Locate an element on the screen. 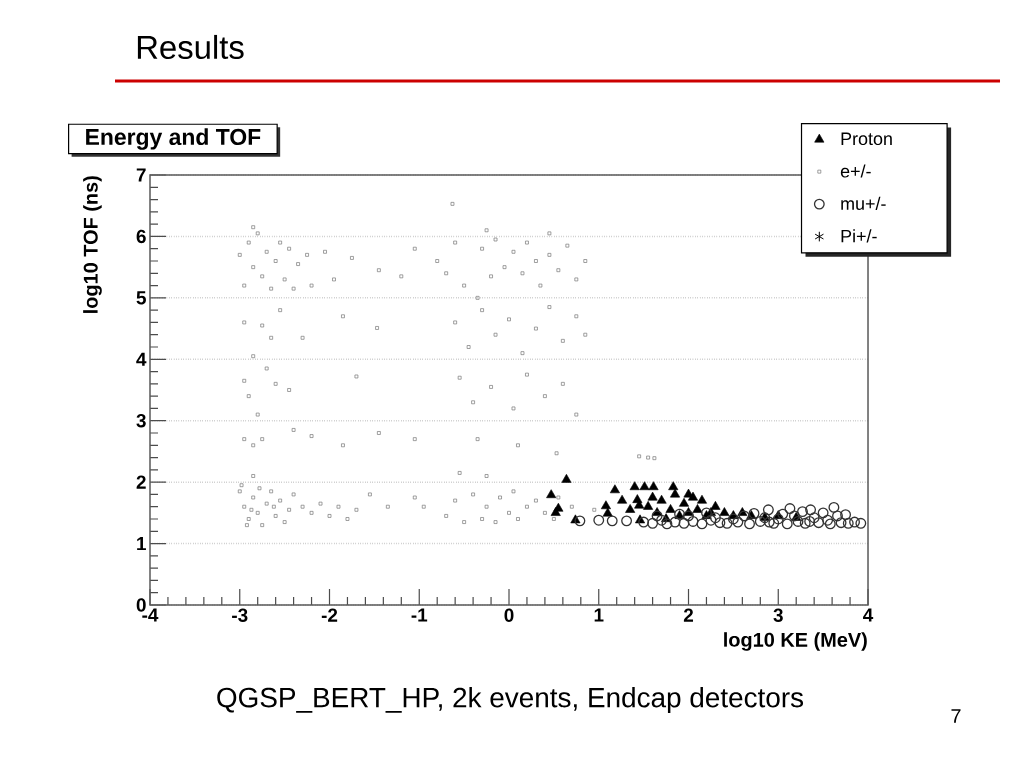  x-tick-label: 0 is located at coordinates (509, 615).